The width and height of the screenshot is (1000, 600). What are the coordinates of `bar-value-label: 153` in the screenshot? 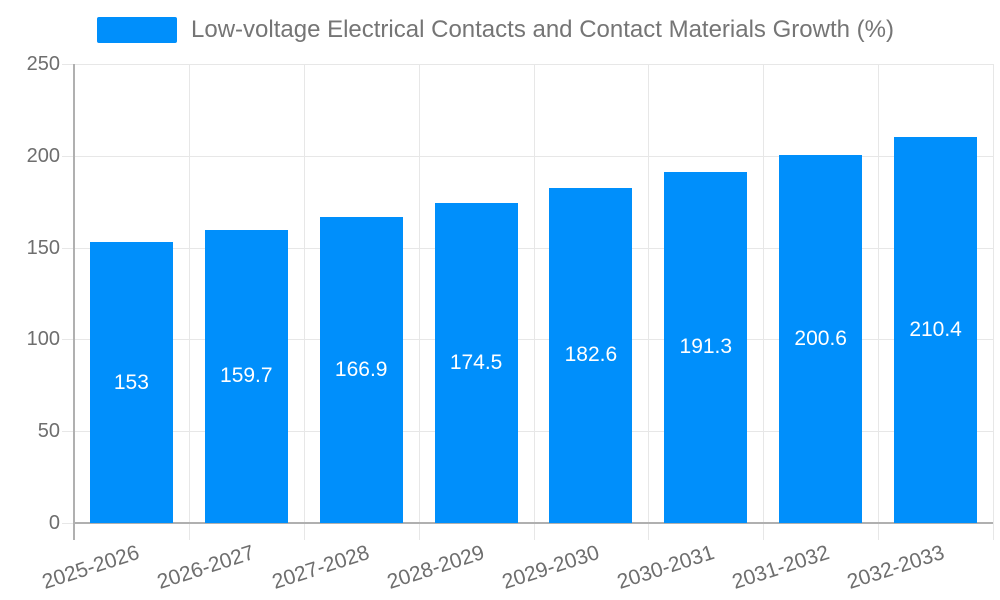 It's located at (131, 382).